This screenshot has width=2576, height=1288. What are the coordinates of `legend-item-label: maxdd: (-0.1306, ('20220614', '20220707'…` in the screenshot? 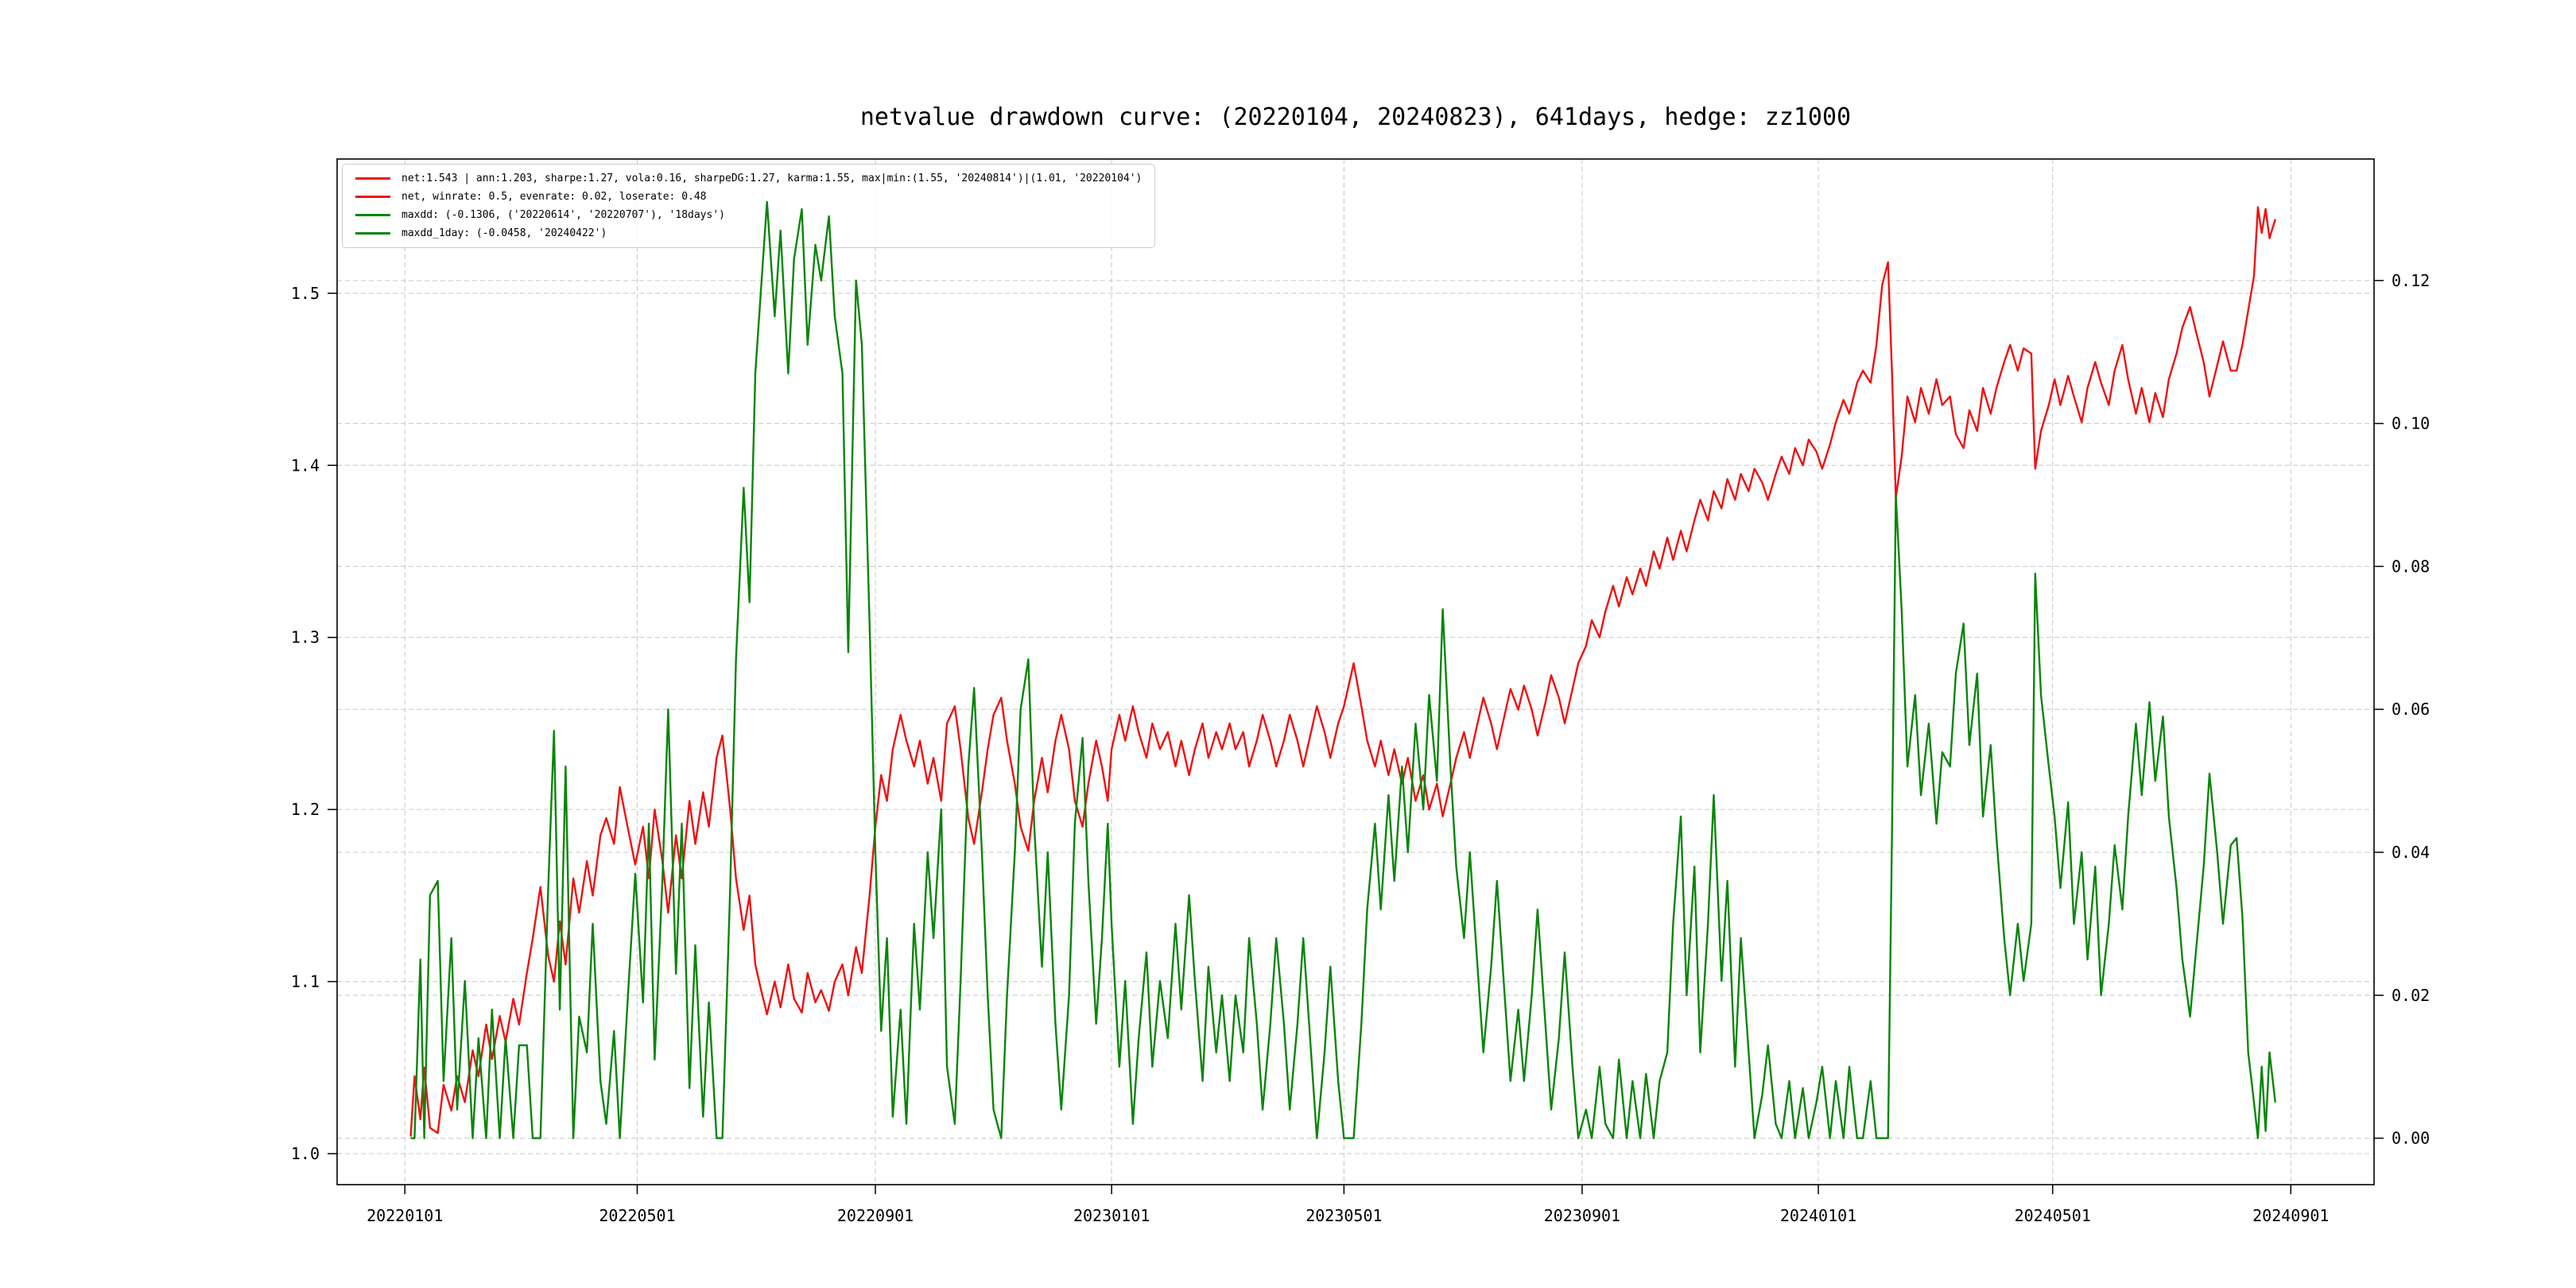 It's located at (563, 215).